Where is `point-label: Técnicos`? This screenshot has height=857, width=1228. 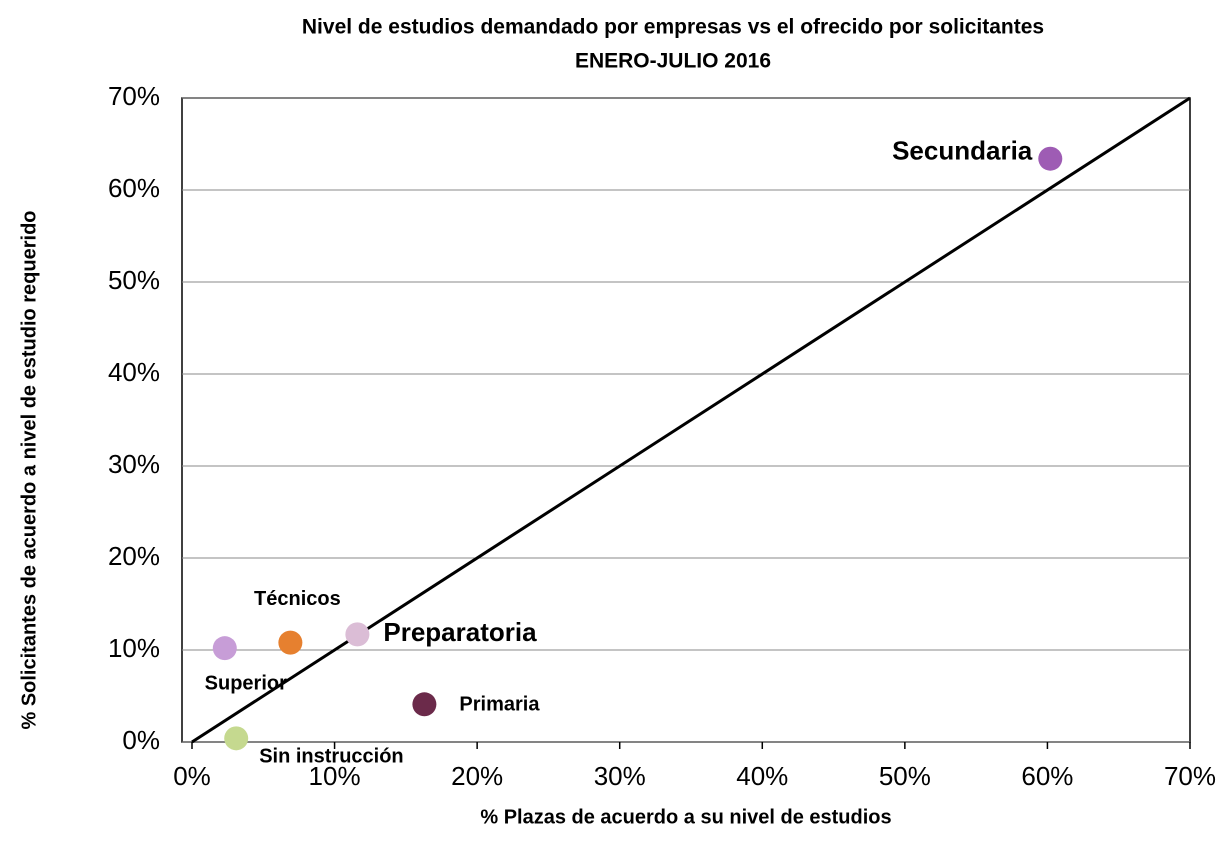
point-label: Técnicos is located at coordinates (297, 599).